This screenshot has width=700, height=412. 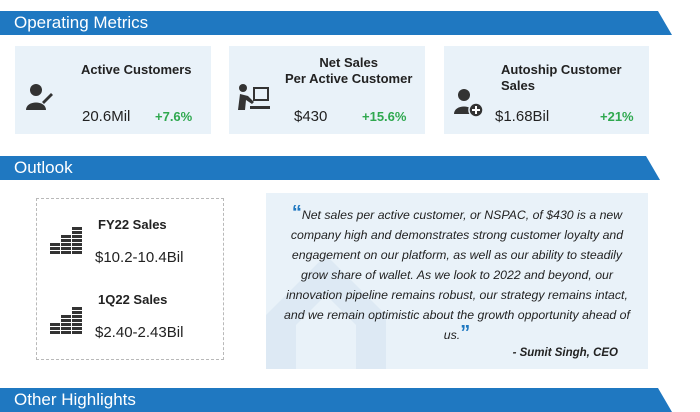 I want to click on metric-card-active-customers: Active Customers 20.6Mil +7.6%, so click(x=113, y=90).